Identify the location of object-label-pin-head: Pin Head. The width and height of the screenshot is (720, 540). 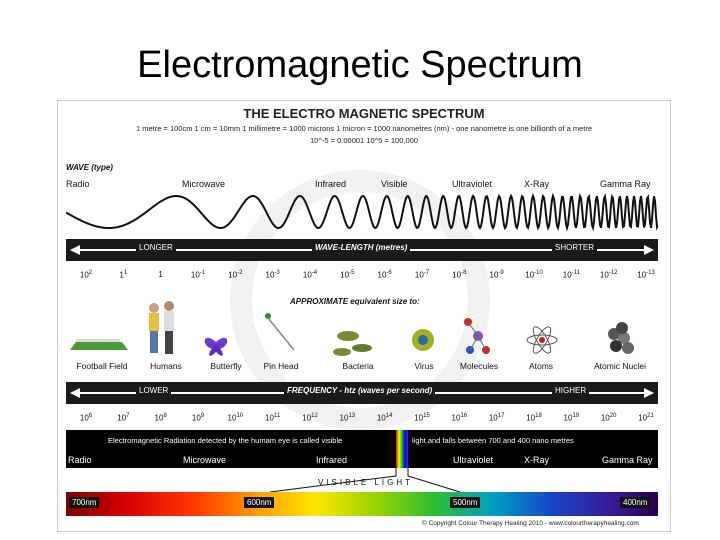
(281, 366).